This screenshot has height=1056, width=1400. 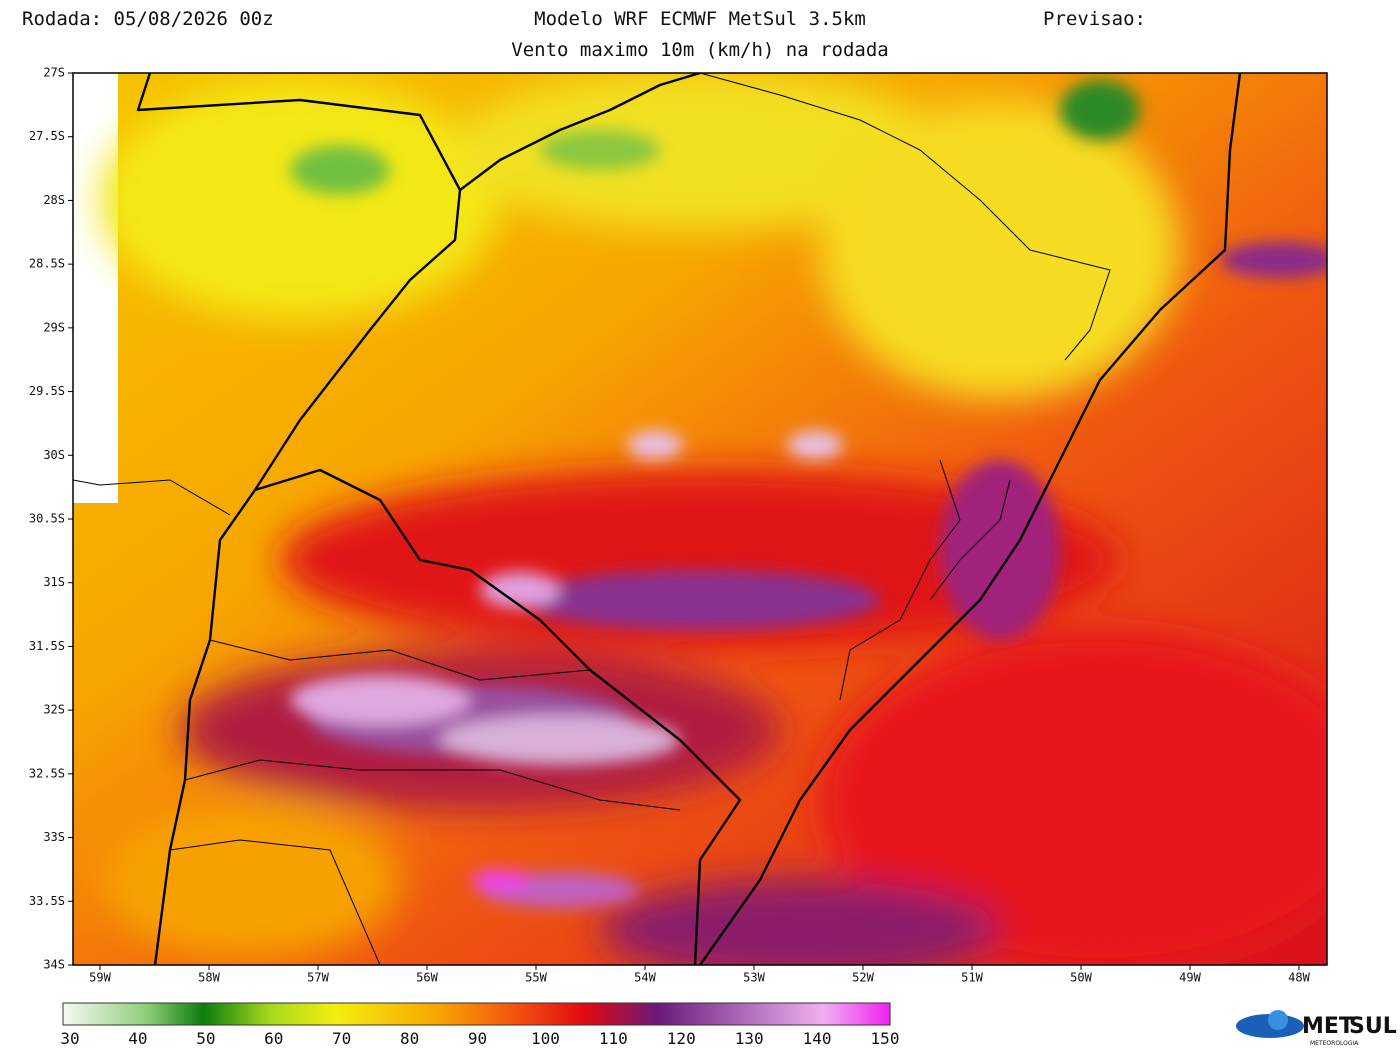 I want to click on lon-label: 51W, so click(x=972, y=978).